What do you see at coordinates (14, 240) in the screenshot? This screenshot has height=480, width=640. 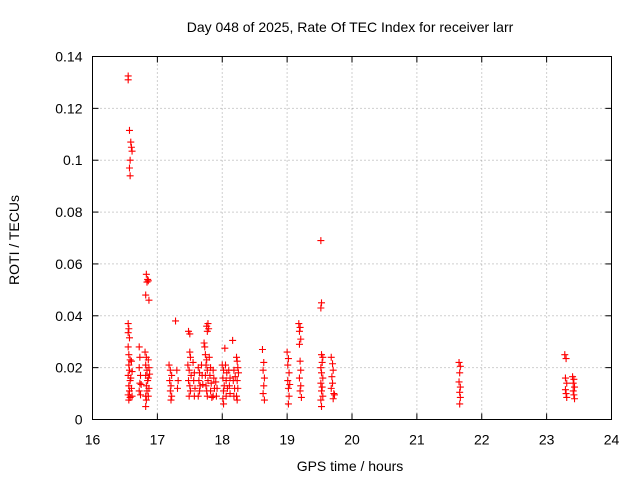 I see `y-axis-label: ROTI / TECUs` at bounding box center [14, 240].